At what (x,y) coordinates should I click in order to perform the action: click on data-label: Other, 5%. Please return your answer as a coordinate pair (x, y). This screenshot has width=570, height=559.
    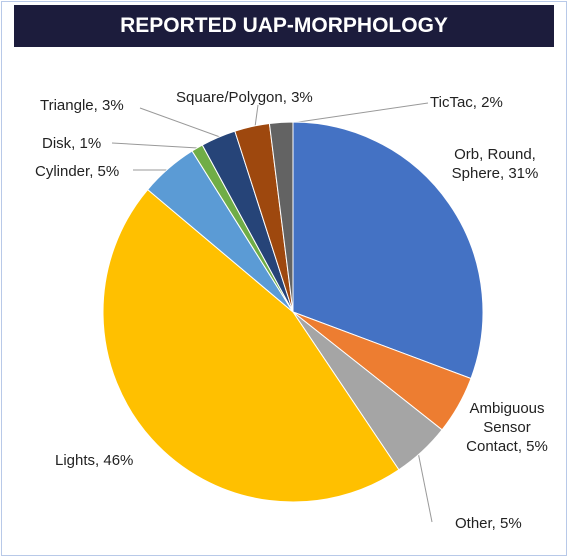
    Looking at the image, I should click on (488, 523).